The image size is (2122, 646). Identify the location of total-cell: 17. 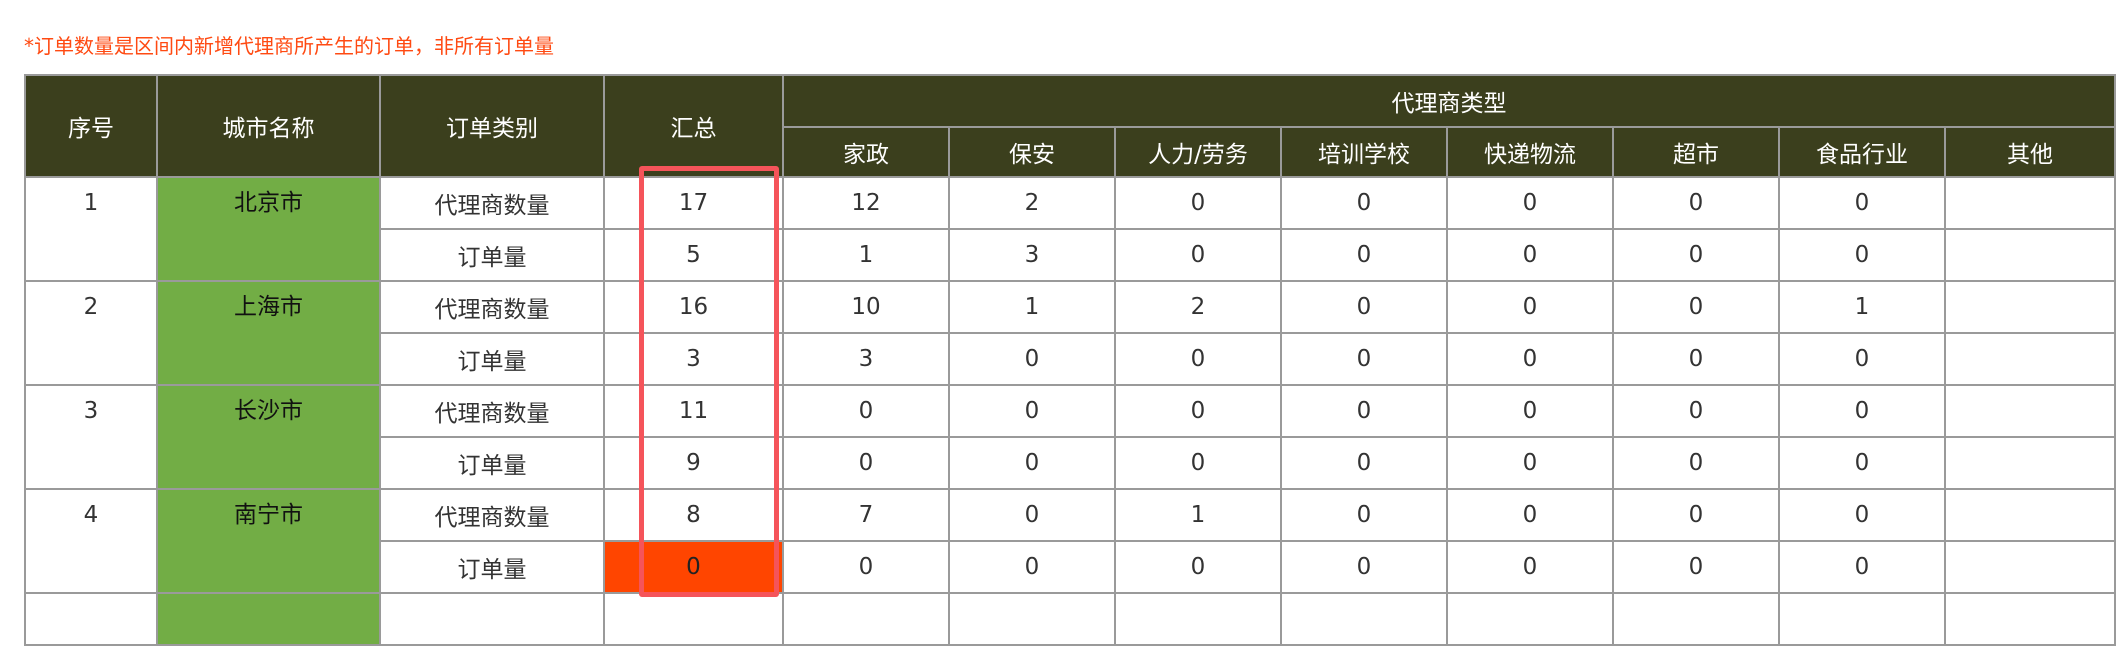
(693, 203).